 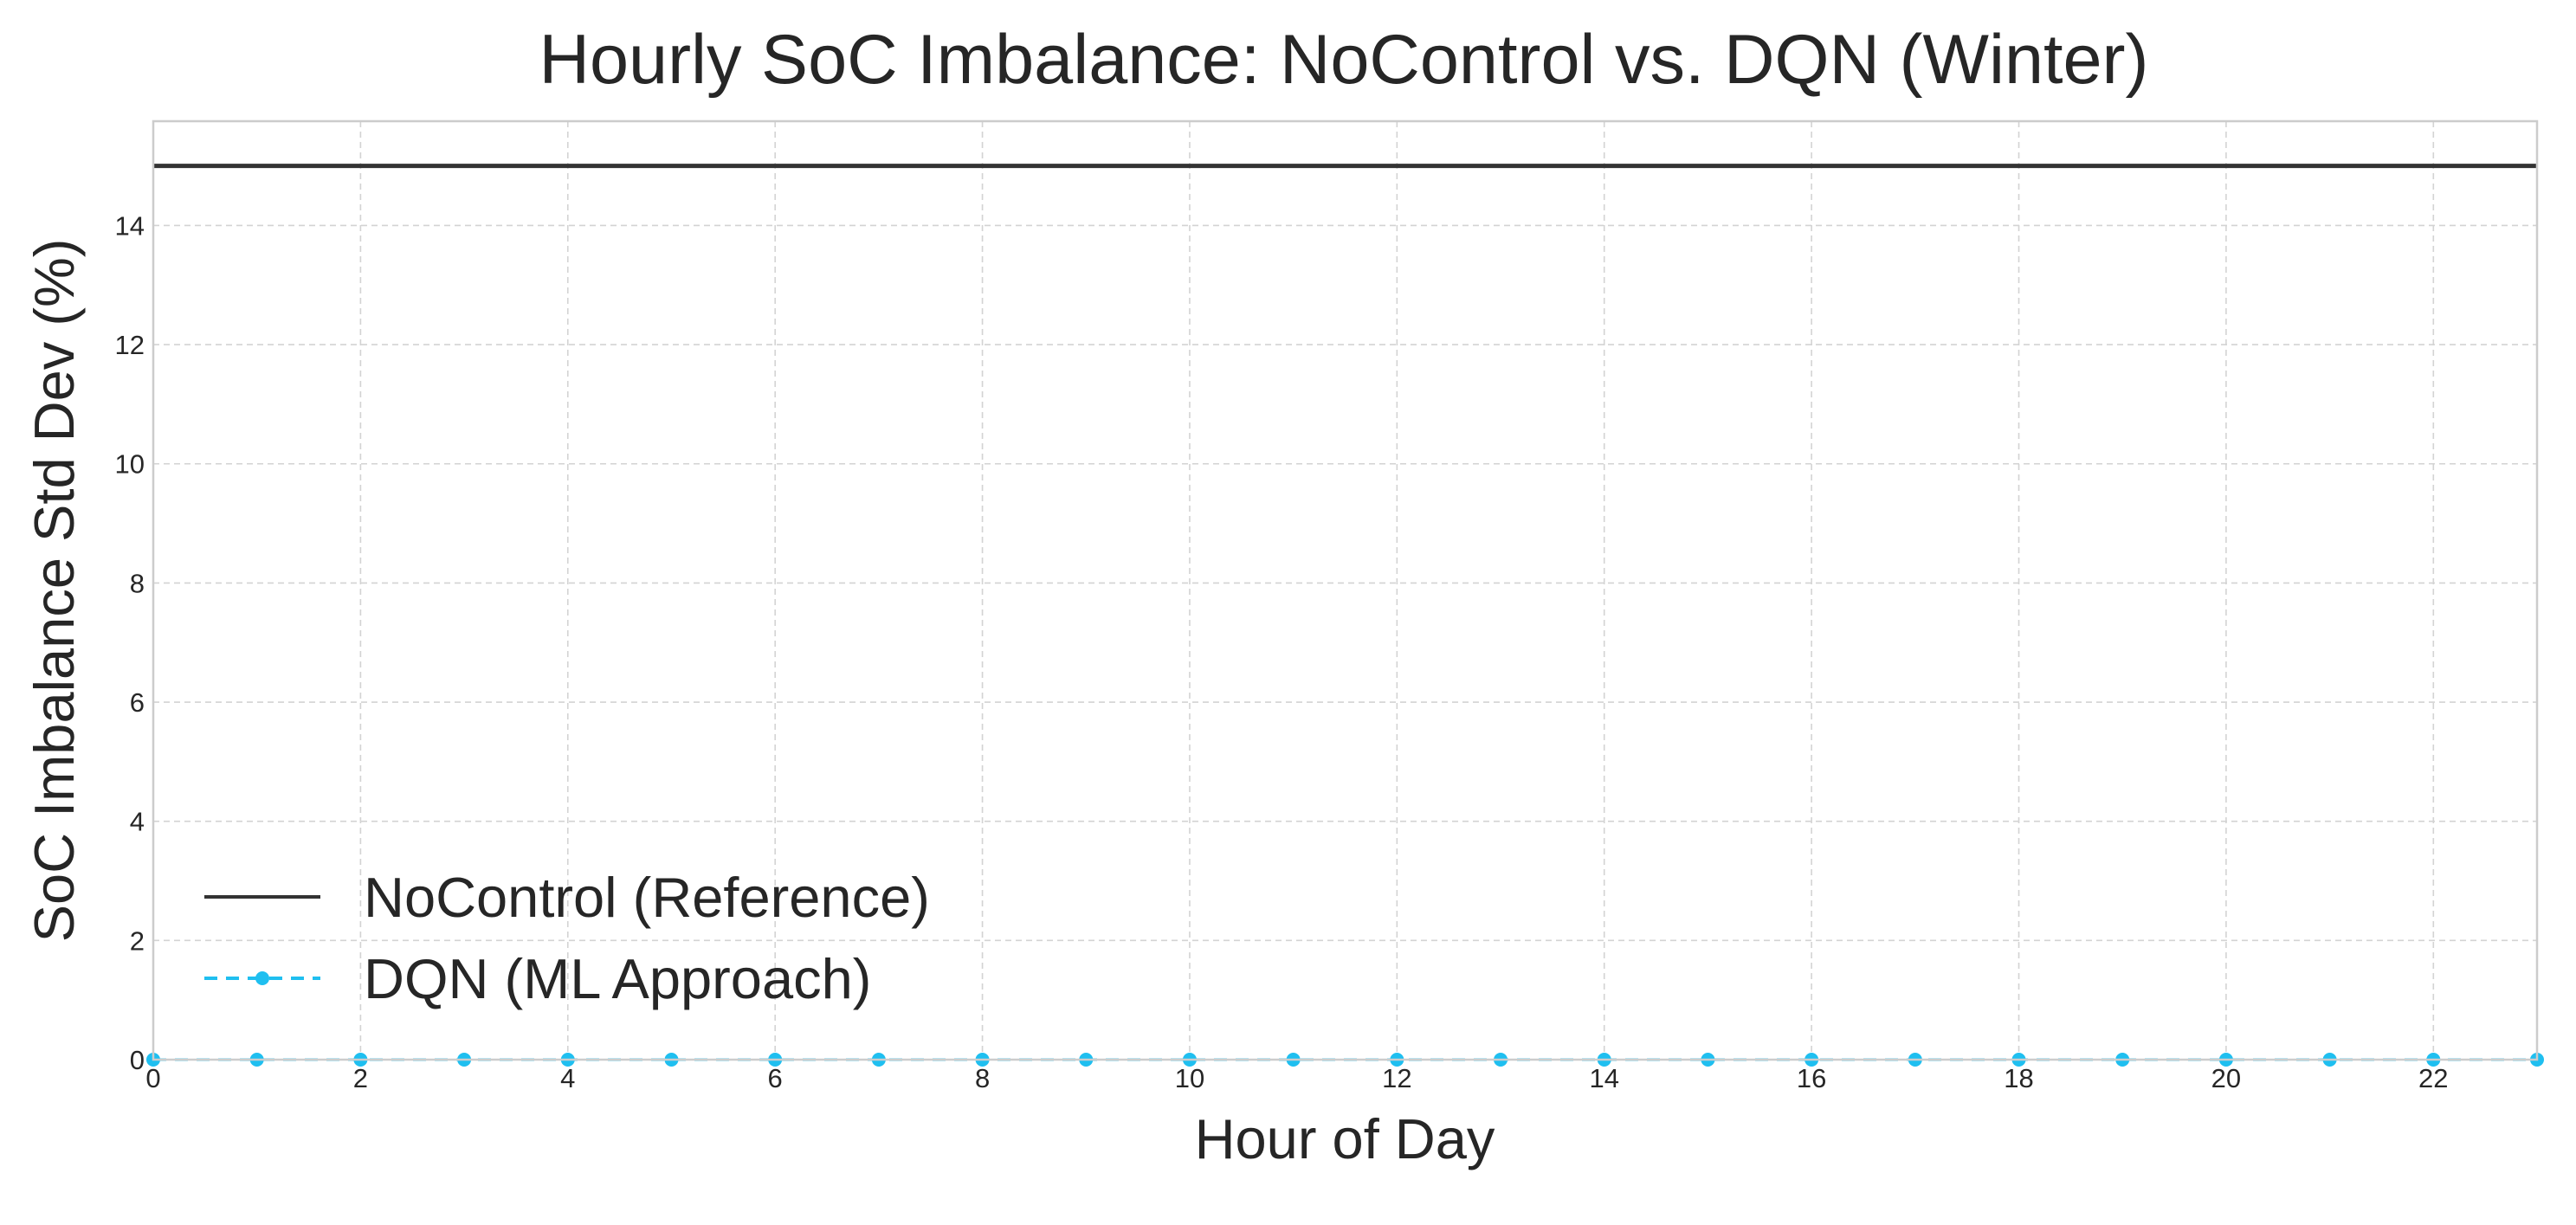 What do you see at coordinates (1297, 1078) in the screenshot?
I see `x-axis: 0 2 4 6 8 10 12 14 16 18 20 22` at bounding box center [1297, 1078].